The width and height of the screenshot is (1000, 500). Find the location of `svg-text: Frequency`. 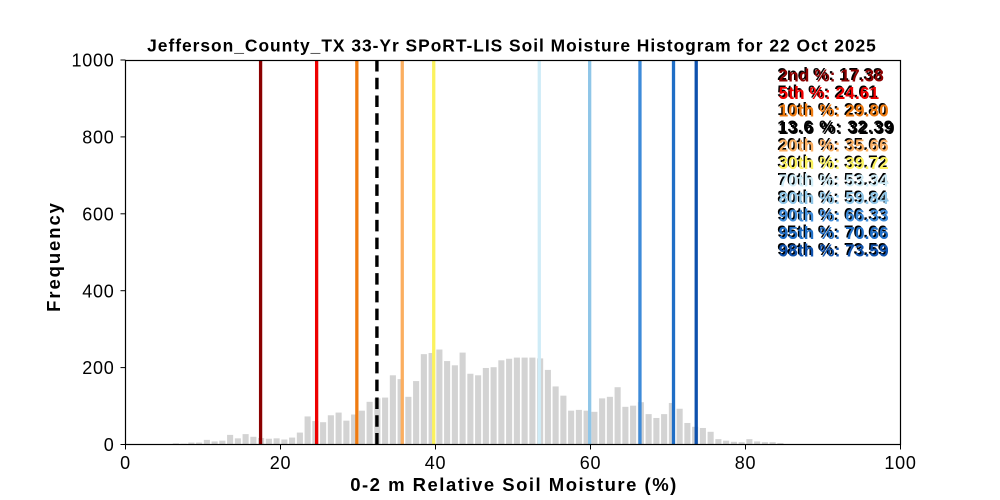

svg-text: Frequency is located at coordinates (53, 256).